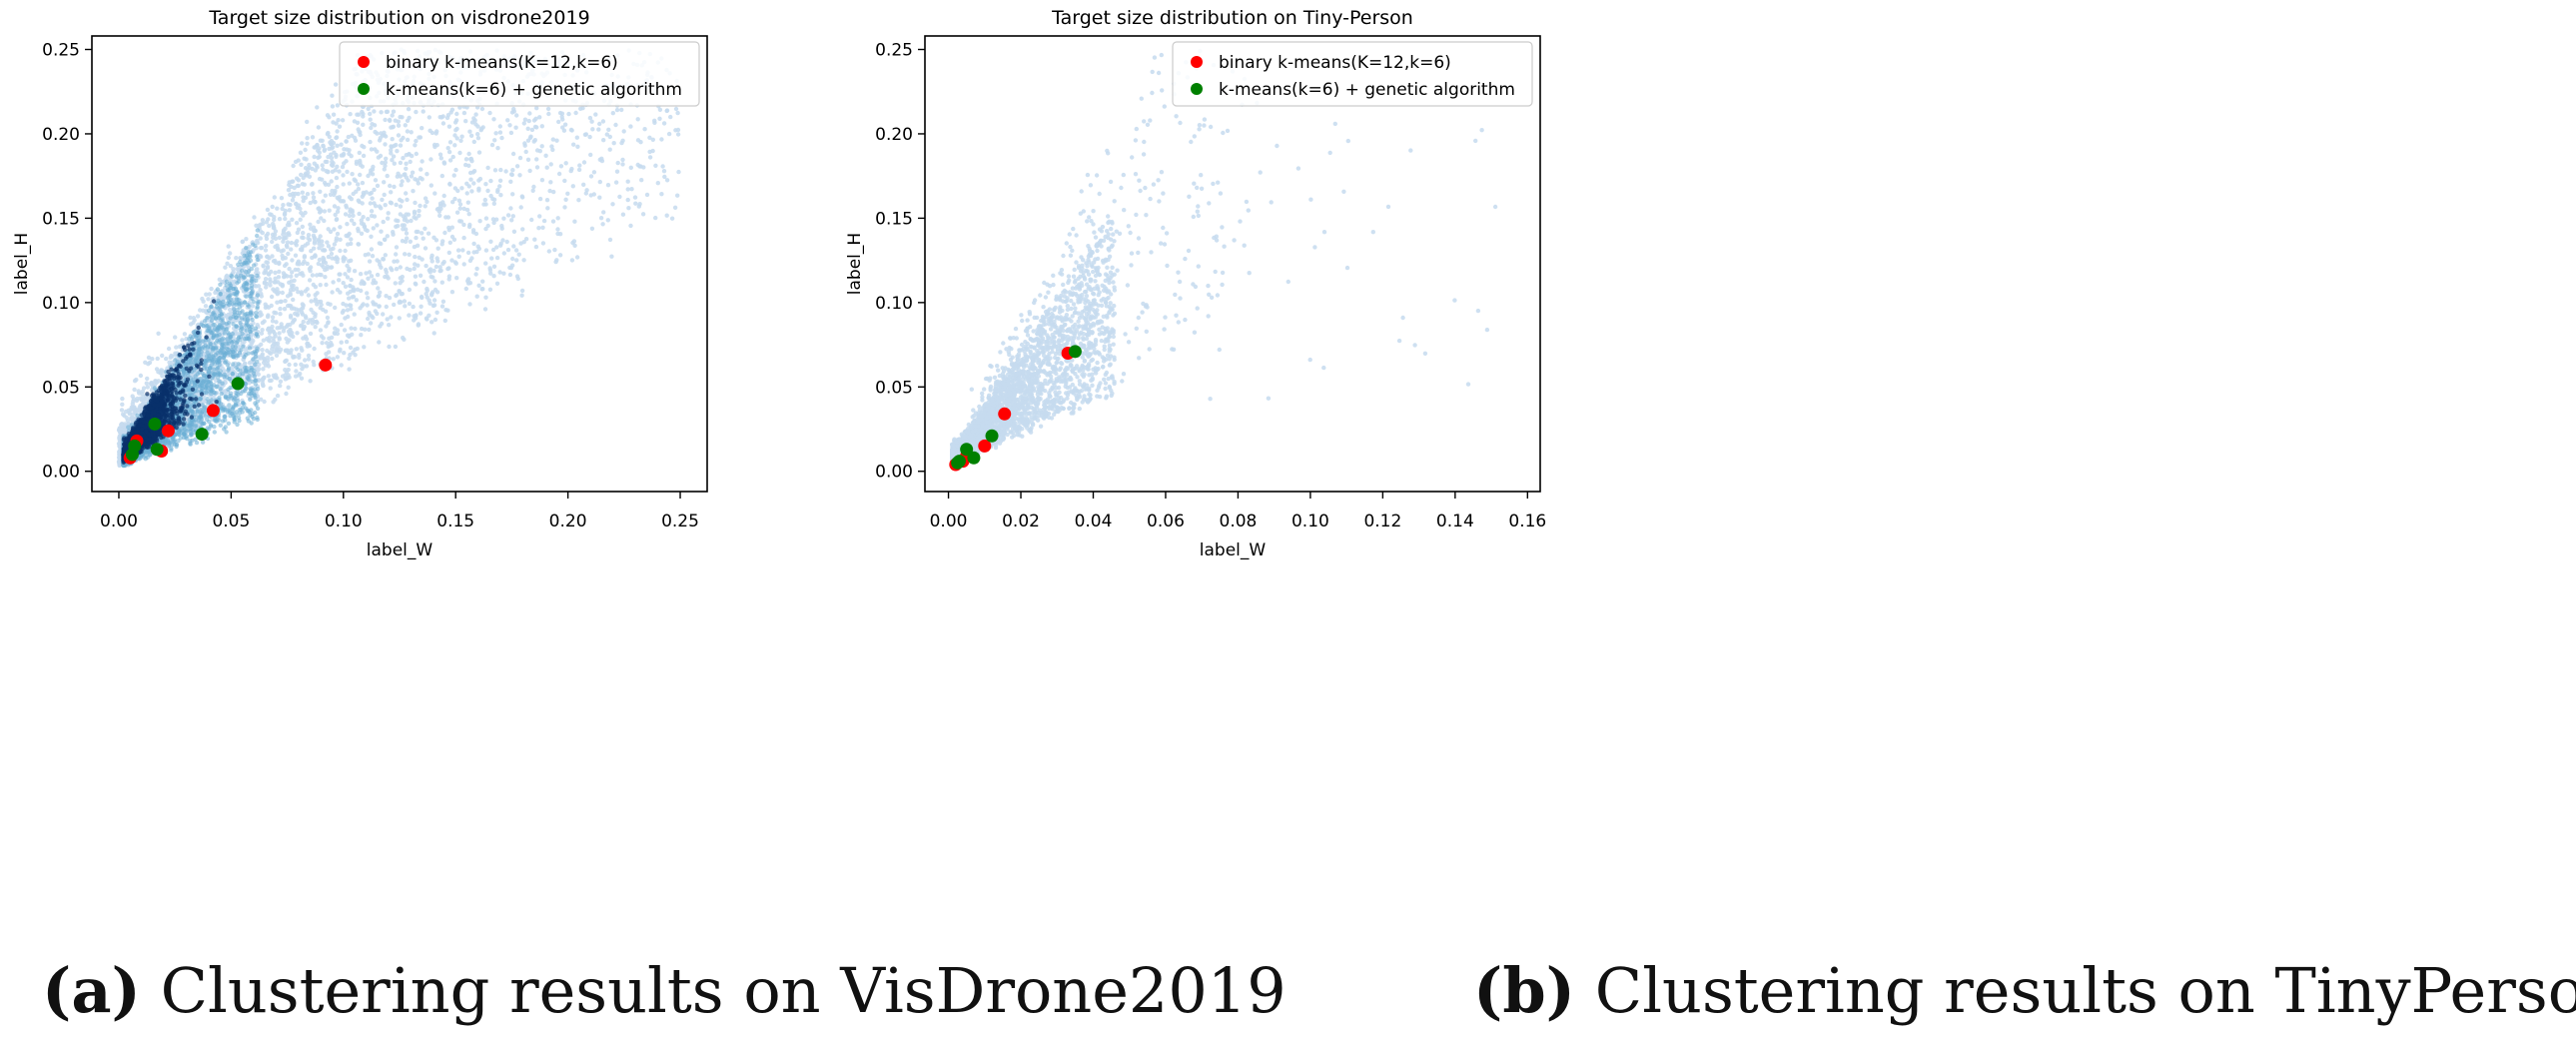 The height and width of the screenshot is (1050, 2576). What do you see at coordinates (1527, 521) in the screenshot?
I see `x-tick-label: 0.16` at bounding box center [1527, 521].